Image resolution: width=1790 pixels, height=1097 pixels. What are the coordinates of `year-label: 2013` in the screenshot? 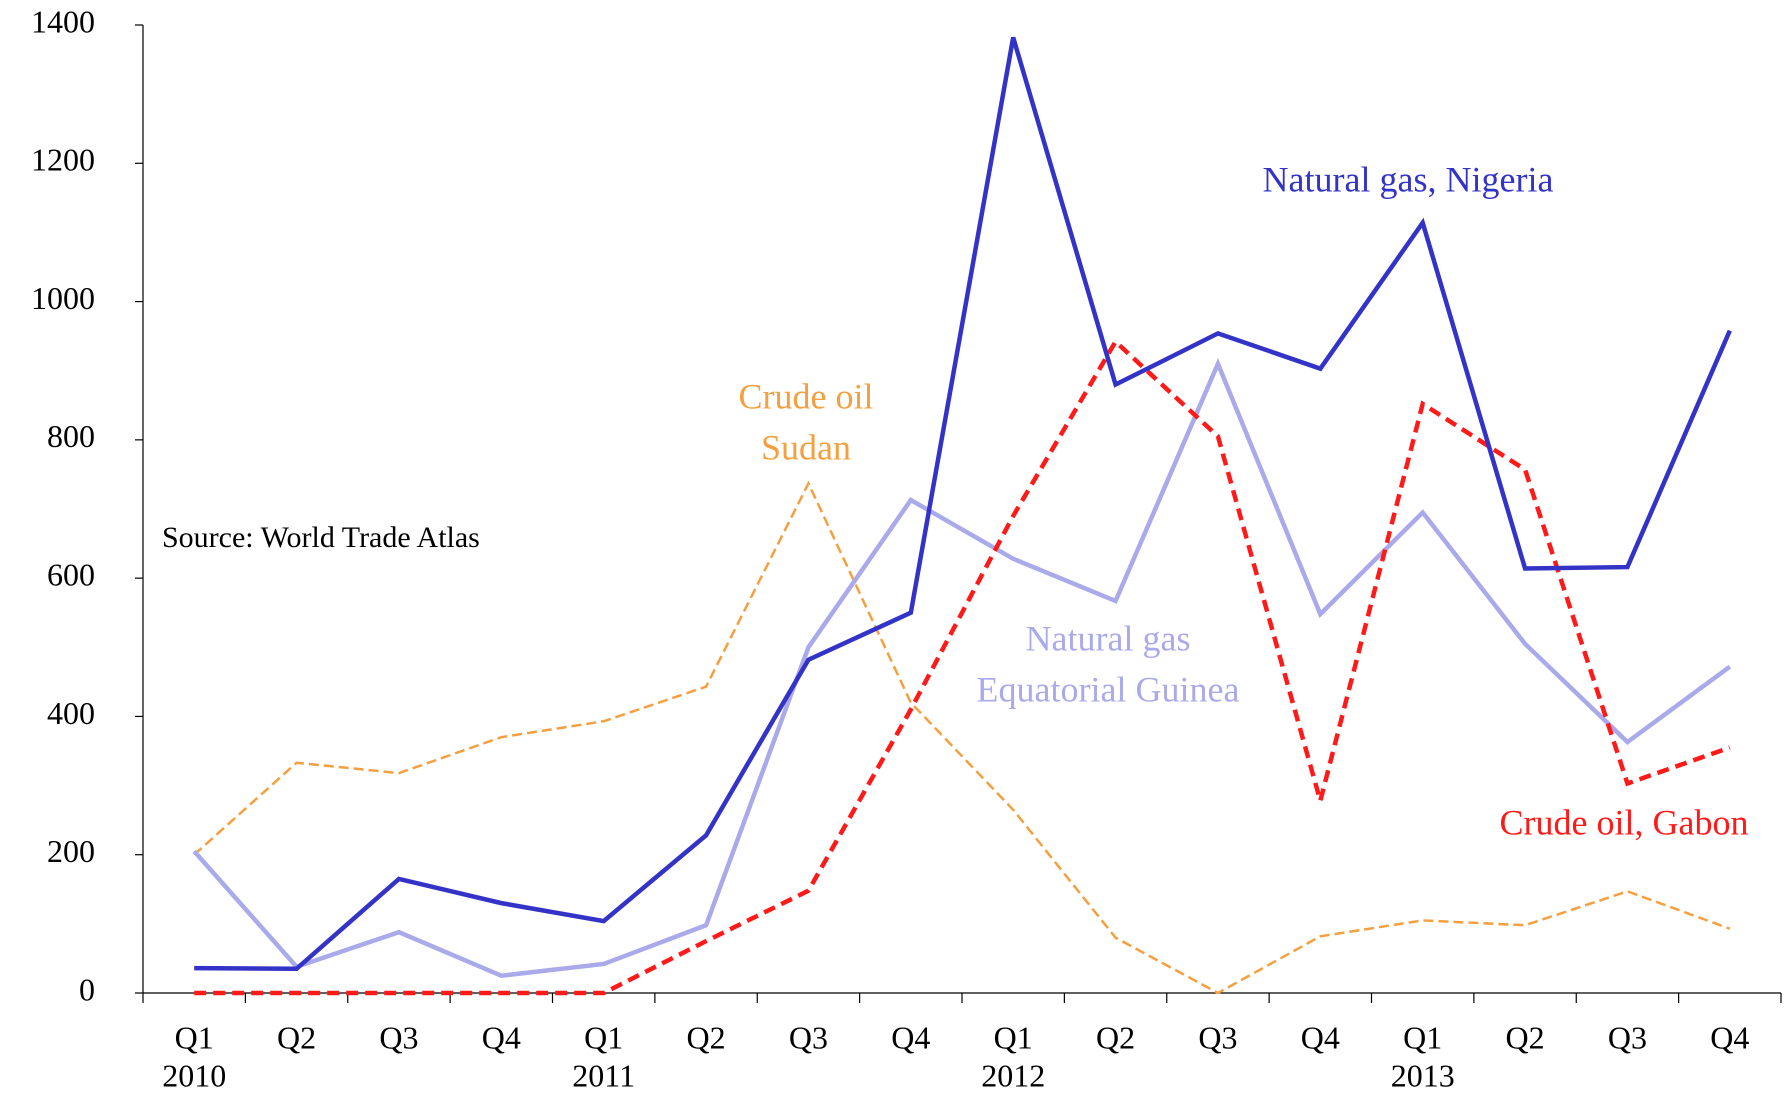 It's located at (1423, 1075).